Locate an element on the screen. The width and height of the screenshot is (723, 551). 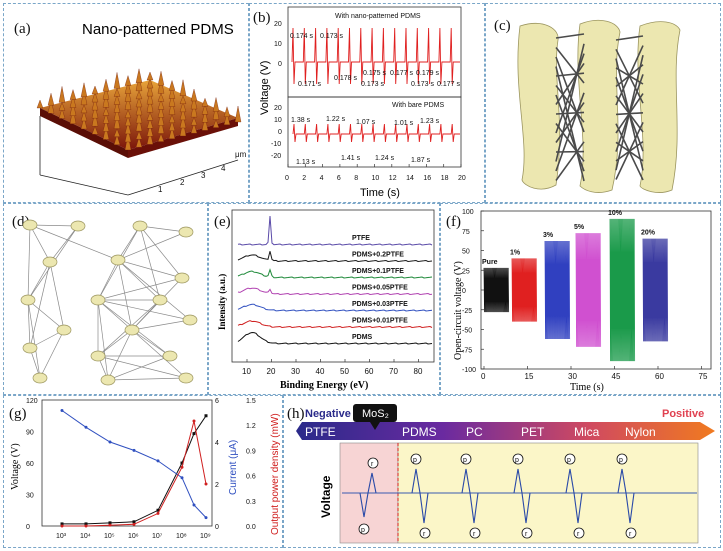
f-ytick-label: -25 is located at coordinates (467, 311).